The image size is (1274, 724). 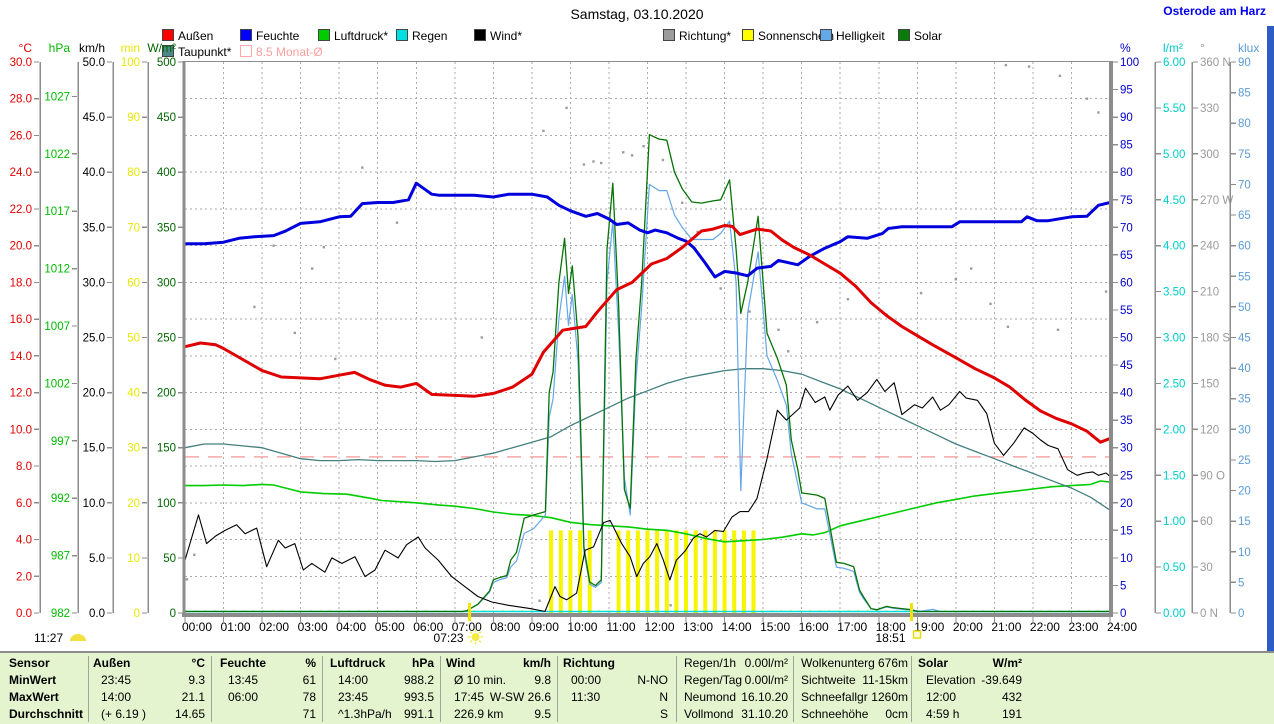 What do you see at coordinates (1173, 48) in the screenshot?
I see `axis-title-lm2: l/m²` at bounding box center [1173, 48].